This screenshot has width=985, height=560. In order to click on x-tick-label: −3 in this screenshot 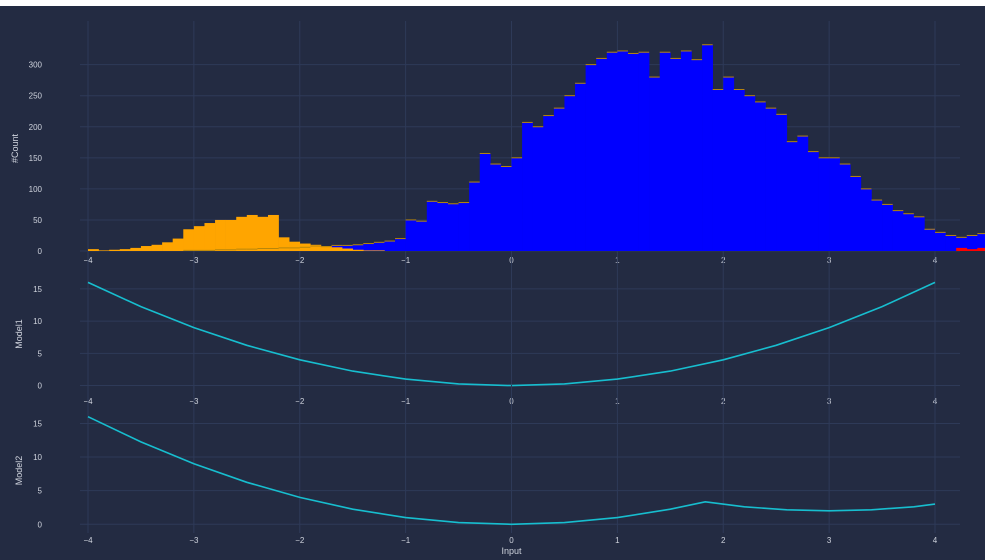, I will do `click(194, 540)`.